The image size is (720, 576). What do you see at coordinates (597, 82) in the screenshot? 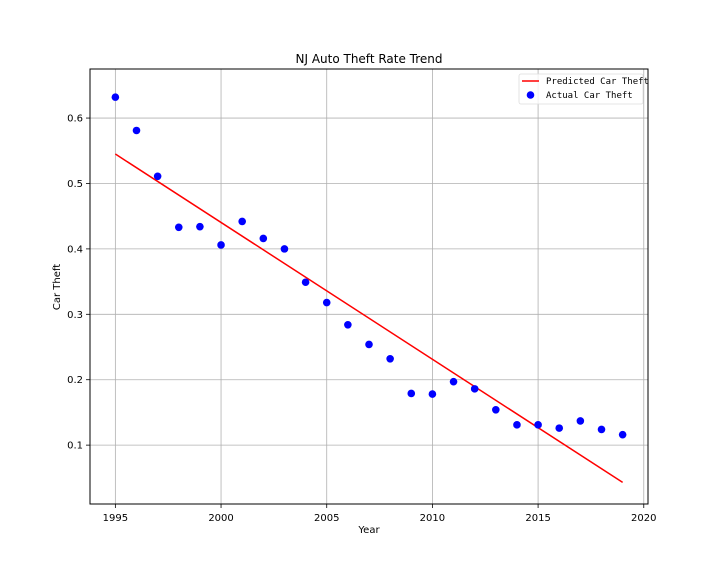
I see `legend-label: Predicted Car Theft` at bounding box center [597, 82].